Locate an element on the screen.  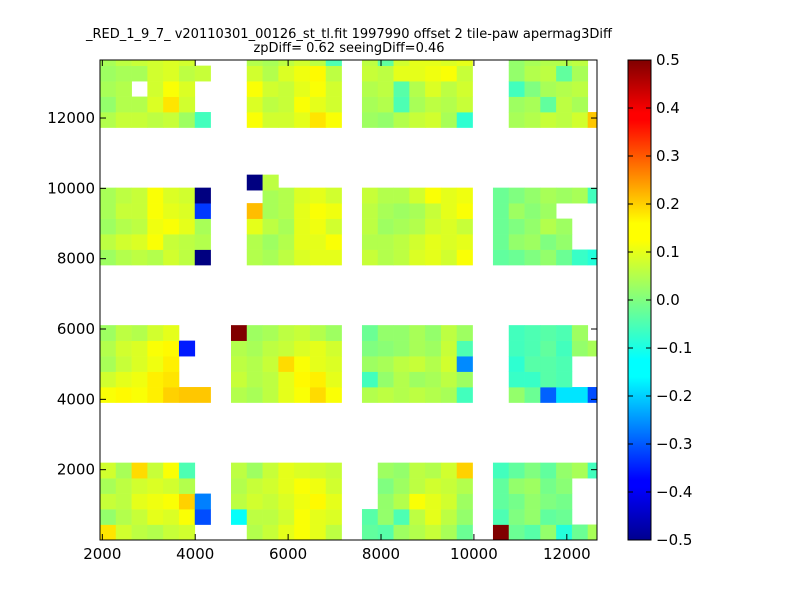
colorbar-tick-label: 0.3 is located at coordinates (668, 156).